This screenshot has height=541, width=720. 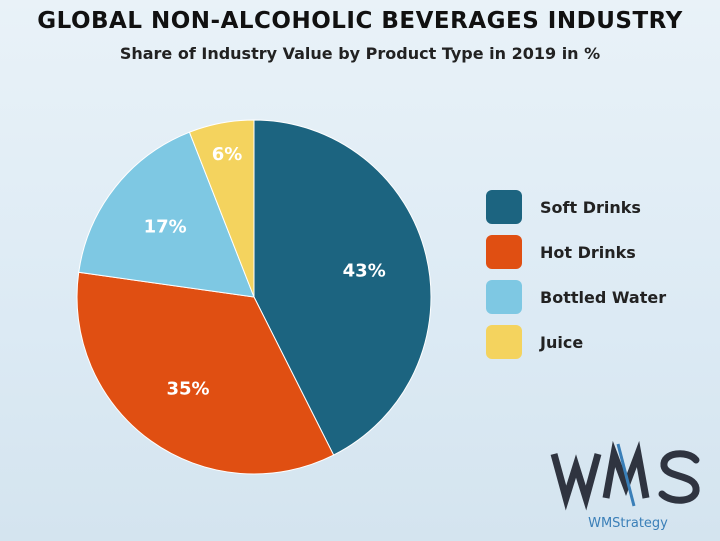 I want to click on wms-logo: WMStrategy, so click(x=628, y=484).